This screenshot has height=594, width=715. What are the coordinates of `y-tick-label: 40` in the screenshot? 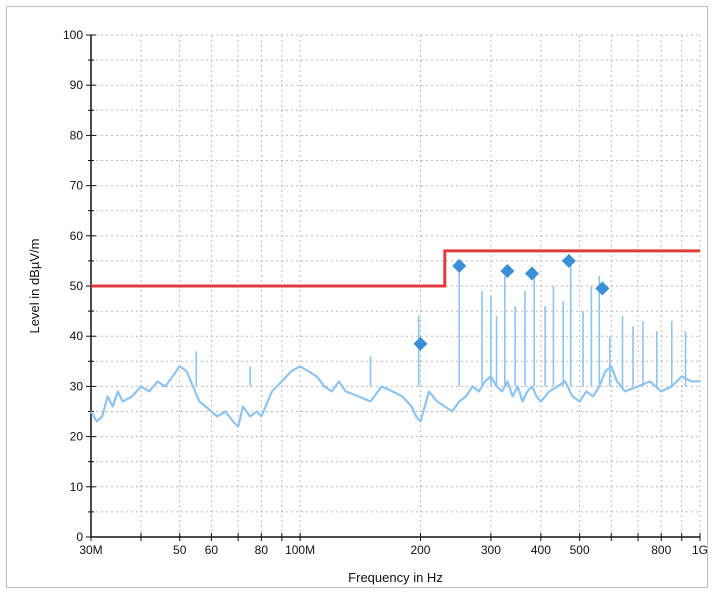 It's located at (77, 336).